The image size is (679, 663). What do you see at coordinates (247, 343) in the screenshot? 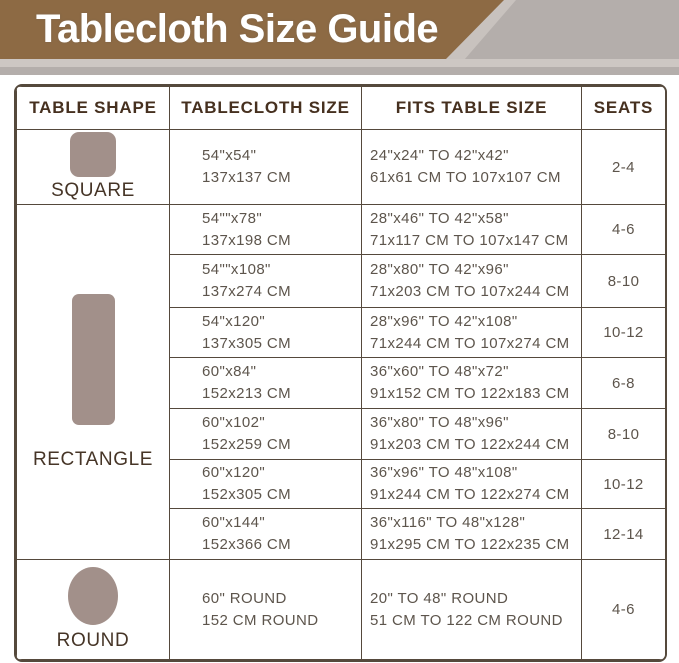
I see `size-cm: 137x305 CM` at bounding box center [247, 343].